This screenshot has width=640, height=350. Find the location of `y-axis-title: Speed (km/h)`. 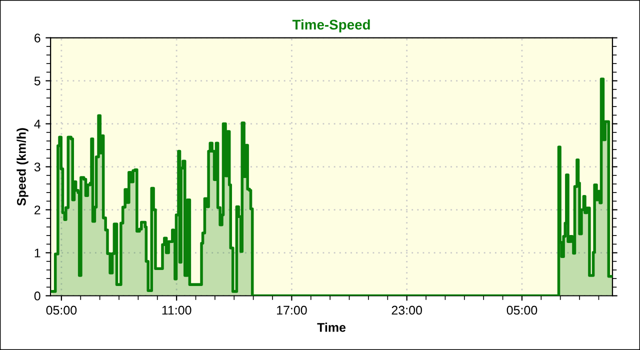

y-axis-title: Speed (km/h) is located at coordinates (22, 167).